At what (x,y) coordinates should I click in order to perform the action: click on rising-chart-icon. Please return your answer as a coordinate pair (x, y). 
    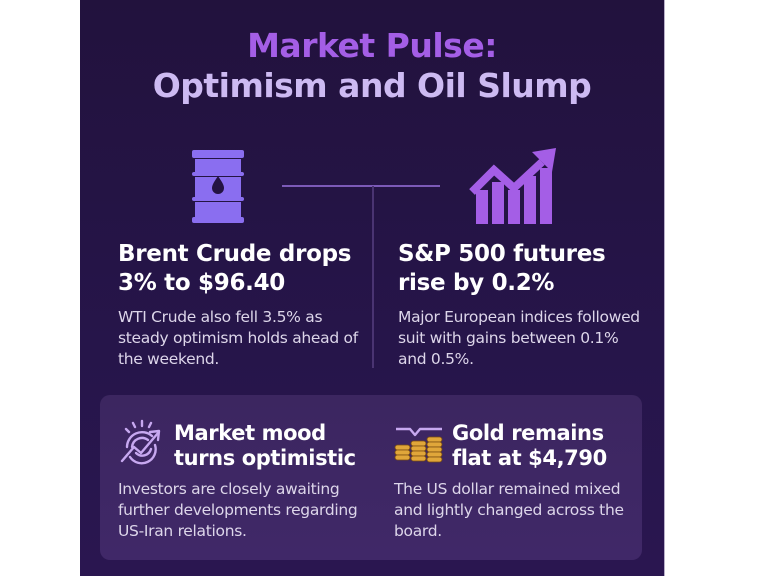
    Looking at the image, I should click on (512, 186).